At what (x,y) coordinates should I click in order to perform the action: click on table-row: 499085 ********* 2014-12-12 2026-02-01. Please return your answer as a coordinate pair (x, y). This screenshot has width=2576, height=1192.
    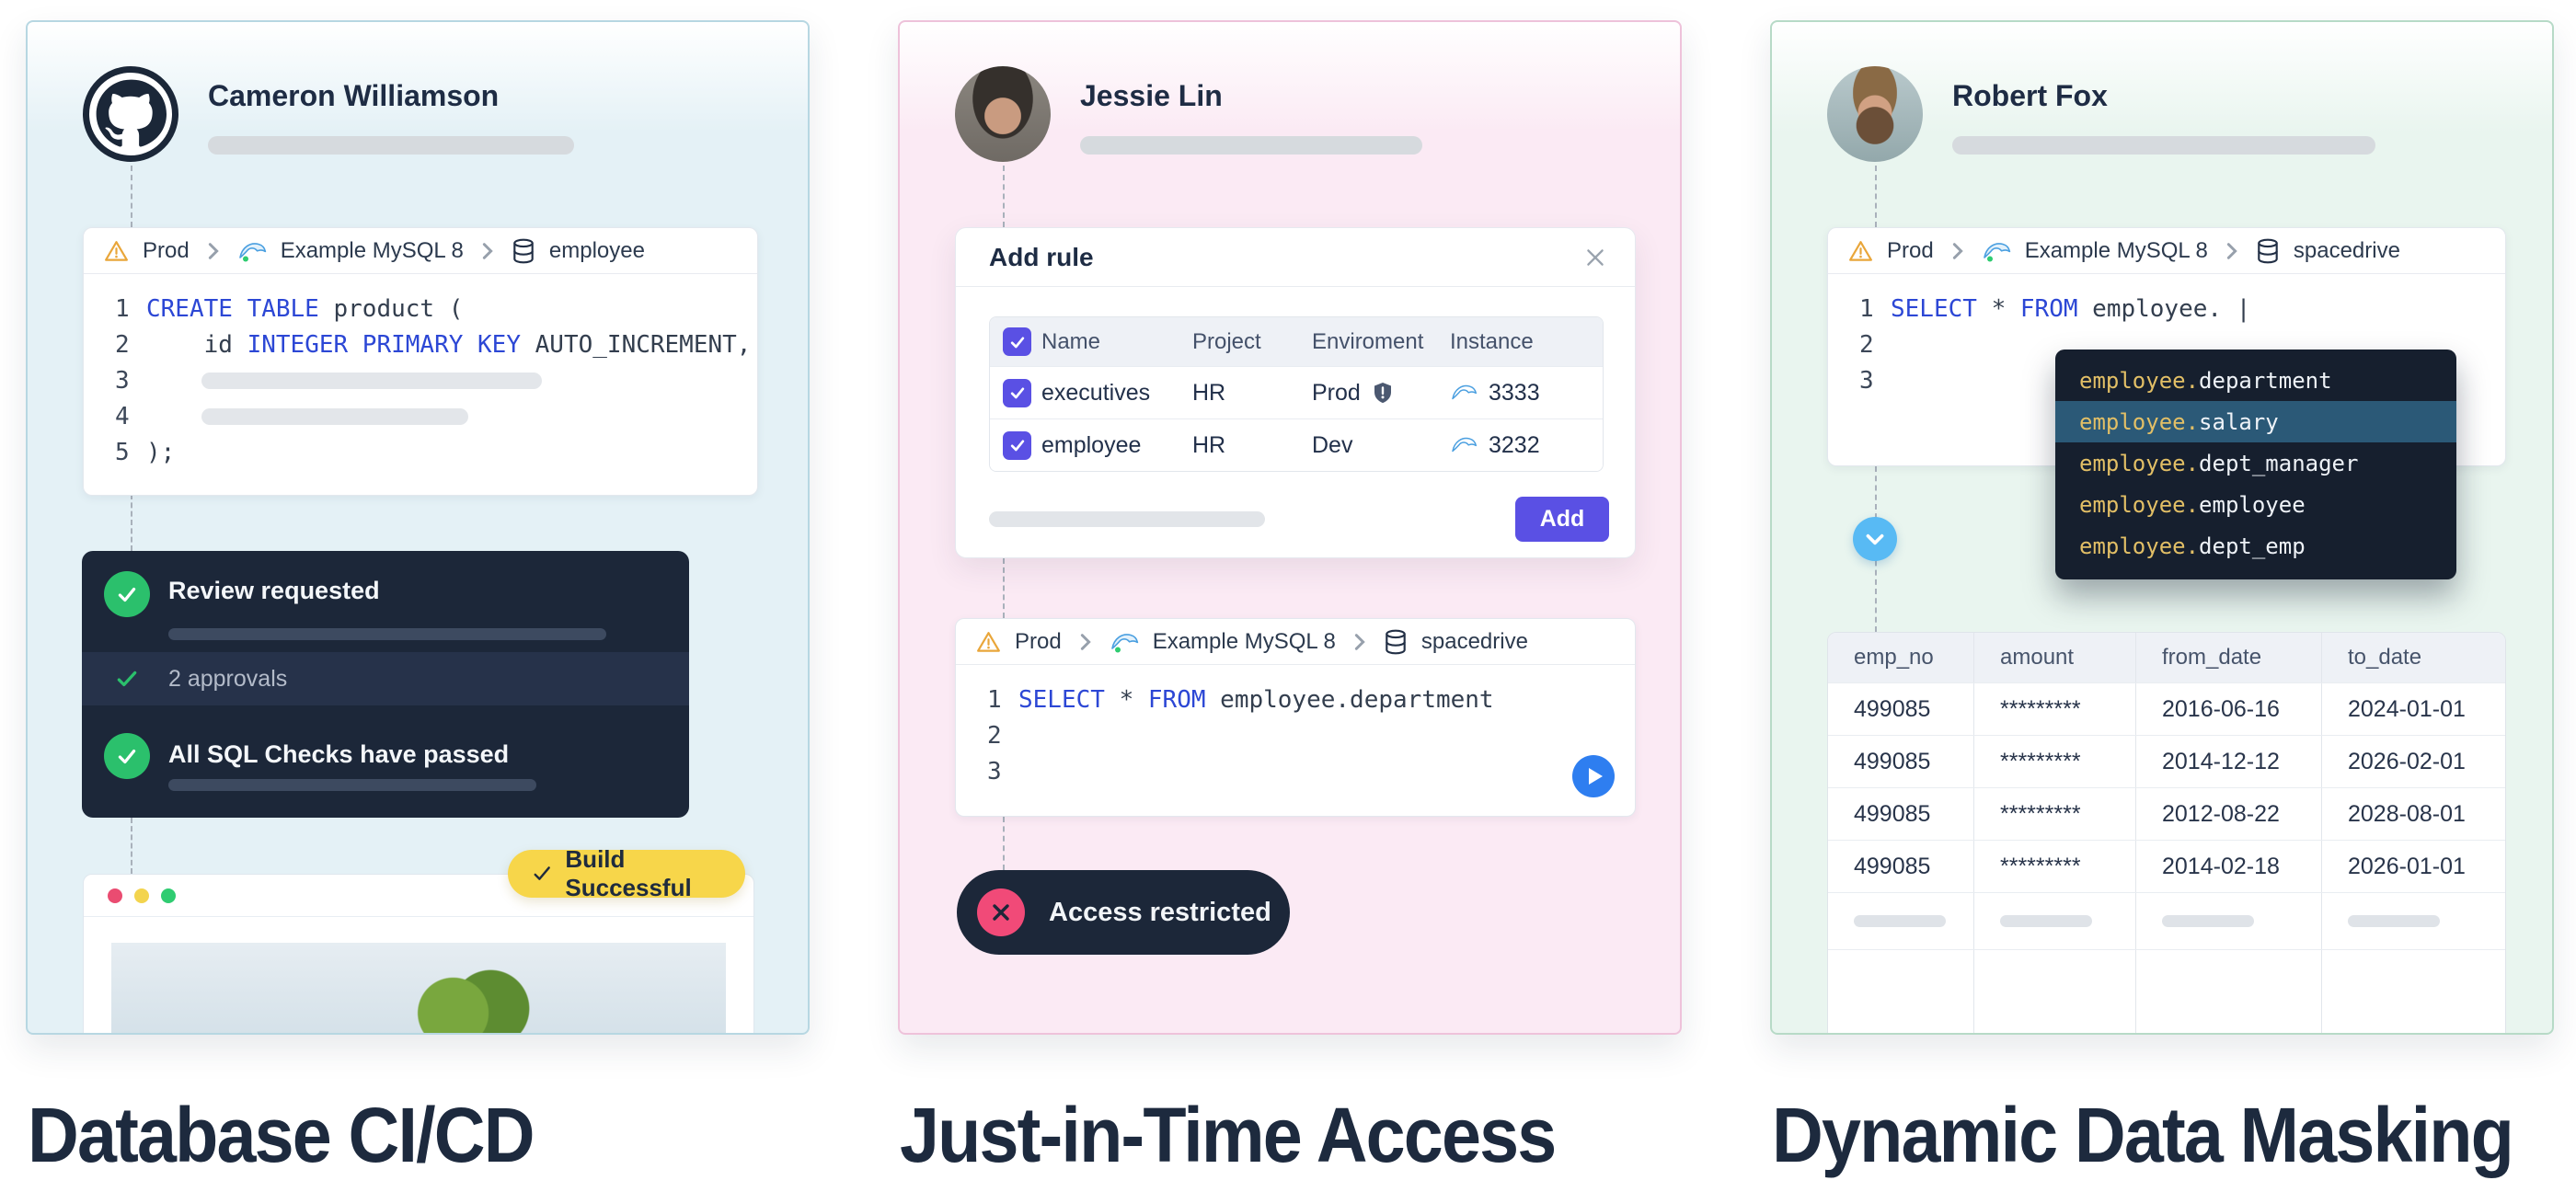
    Looking at the image, I should click on (2166, 761).